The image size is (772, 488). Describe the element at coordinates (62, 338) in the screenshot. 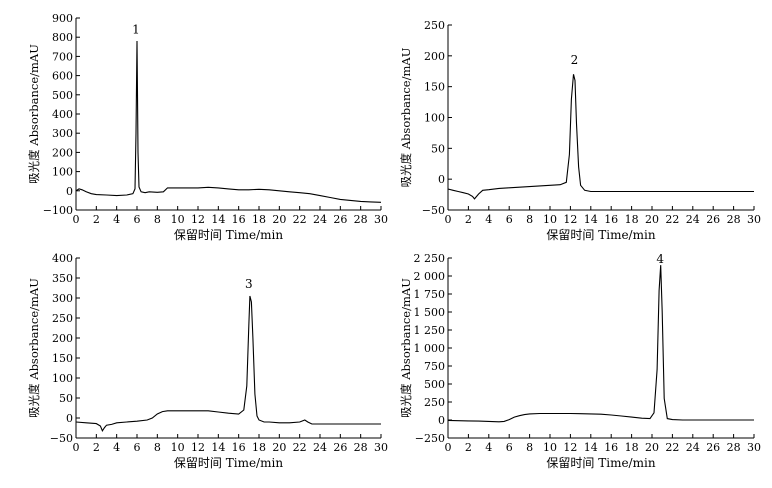

I see `y-tick-label: 200` at that location.